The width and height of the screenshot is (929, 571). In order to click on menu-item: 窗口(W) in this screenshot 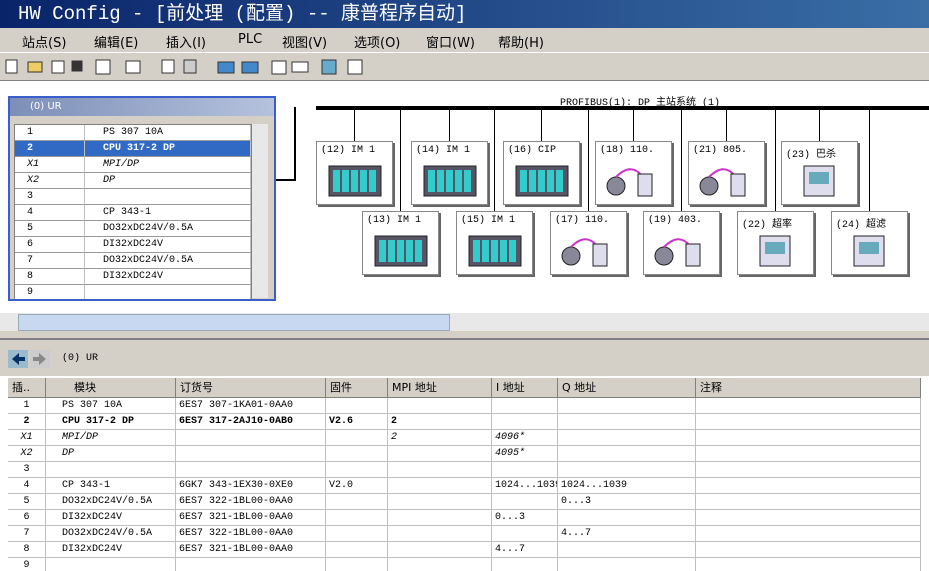, I will do `click(450, 43)`.